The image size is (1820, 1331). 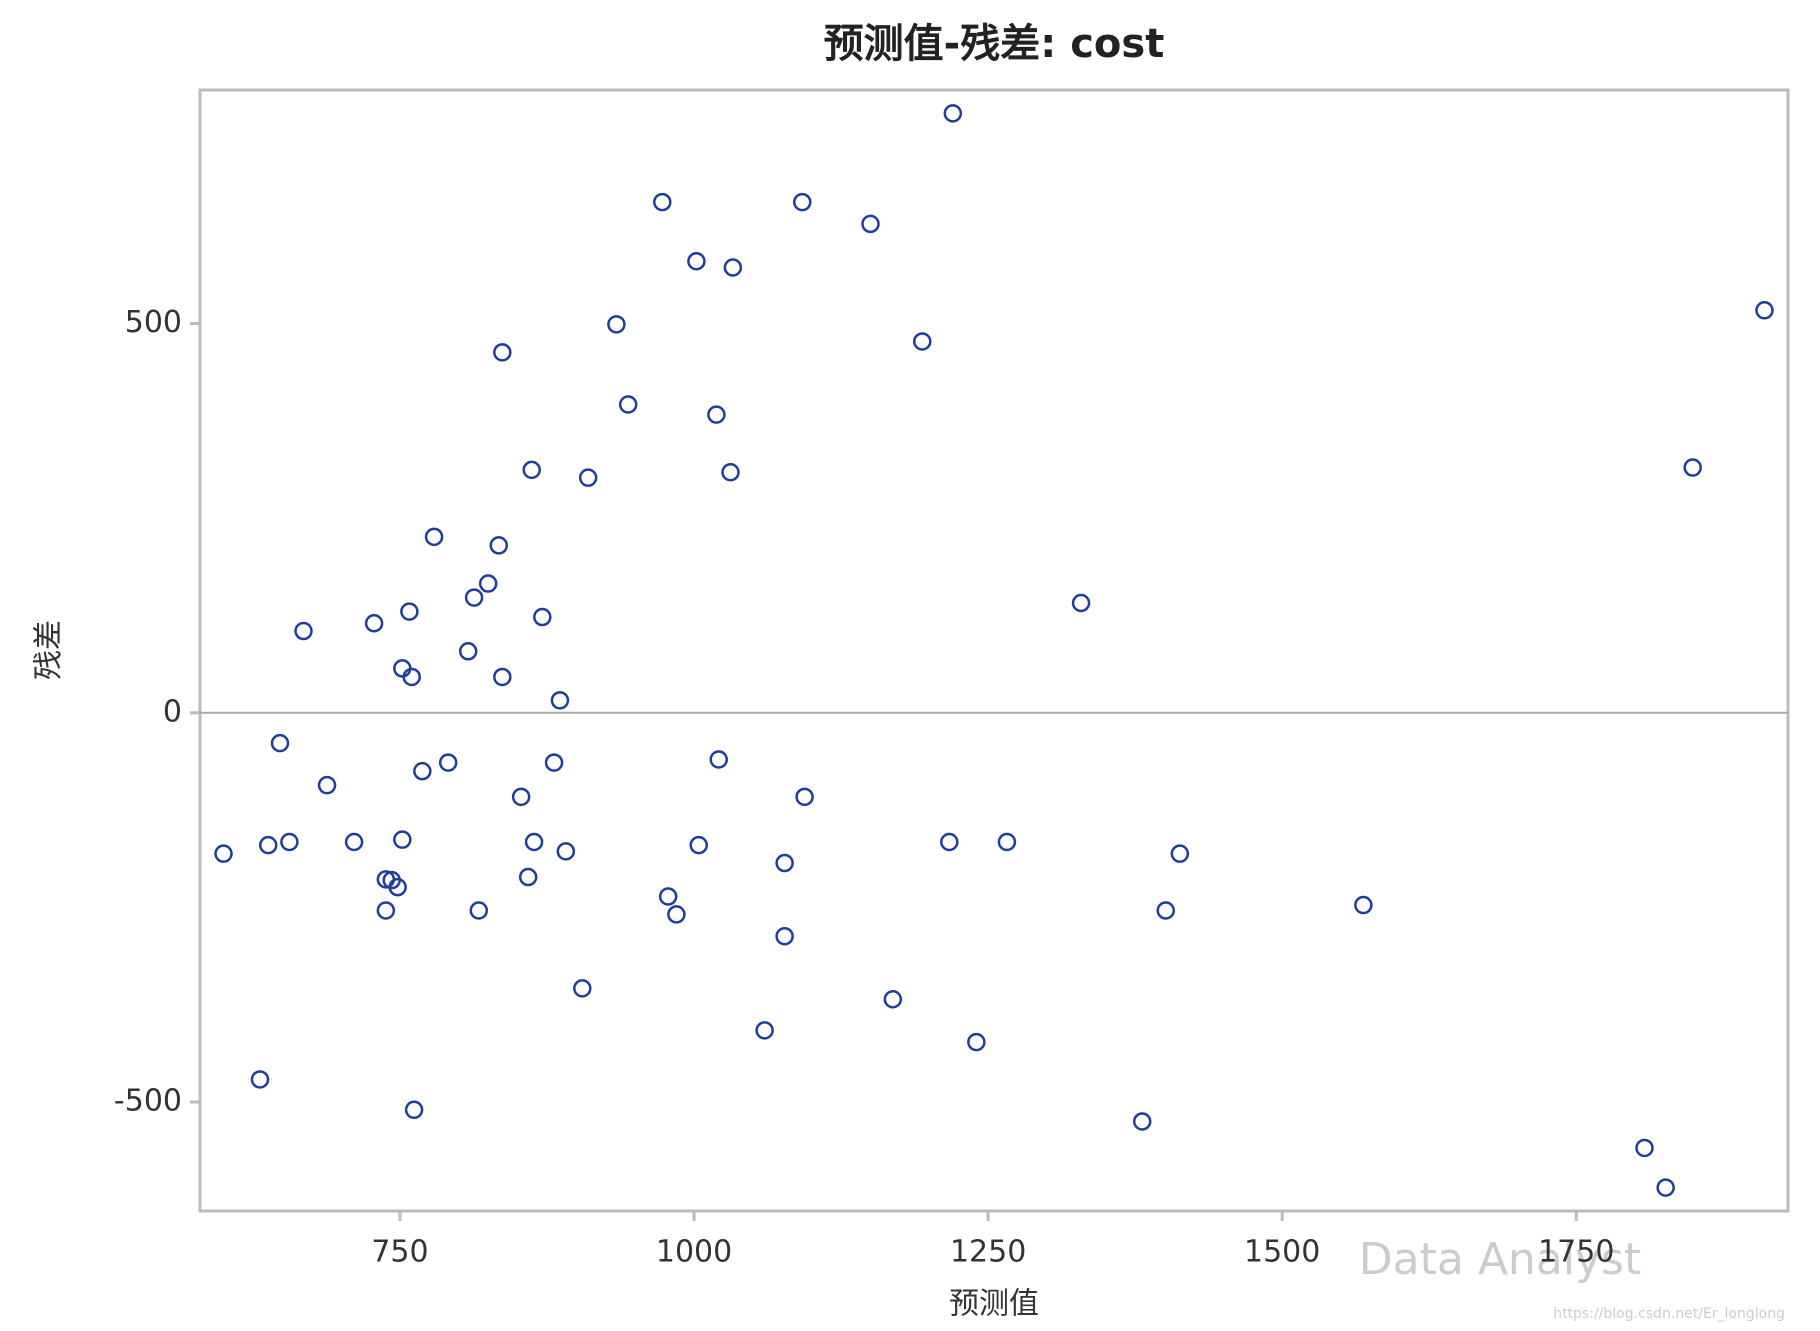 What do you see at coordinates (1576, 1252) in the screenshot?
I see `x-tick-label: 1750` at bounding box center [1576, 1252].